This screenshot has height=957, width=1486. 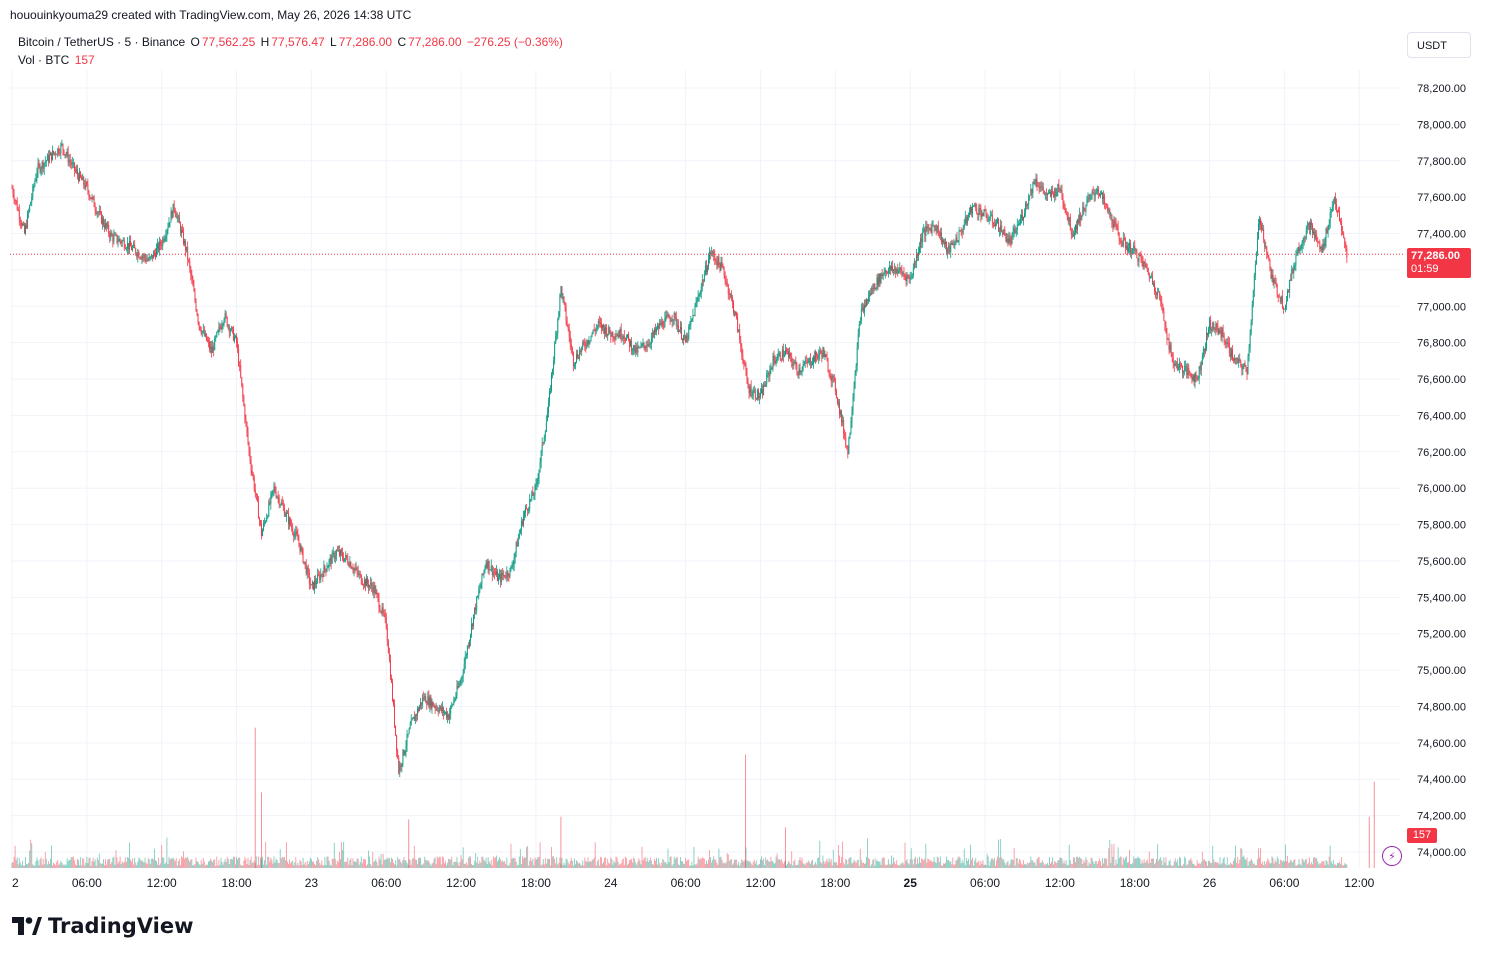 What do you see at coordinates (1441, 380) in the screenshot?
I see `price-tick-label: 76,600.00` at bounding box center [1441, 380].